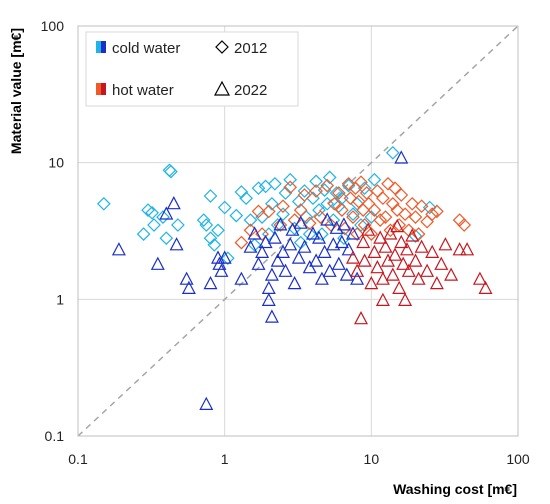 The height and width of the screenshot is (504, 550). What do you see at coordinates (146, 48) in the screenshot?
I see `legend-label-cold-water: cold water` at bounding box center [146, 48].